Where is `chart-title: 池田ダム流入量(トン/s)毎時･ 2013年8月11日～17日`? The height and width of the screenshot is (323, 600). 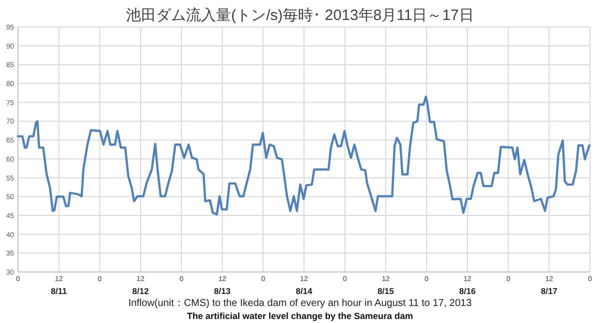 chart-title: 池田ダム流入量(トン/s)毎時･ 2013年8月11日～17日 is located at coordinates (300, 15).